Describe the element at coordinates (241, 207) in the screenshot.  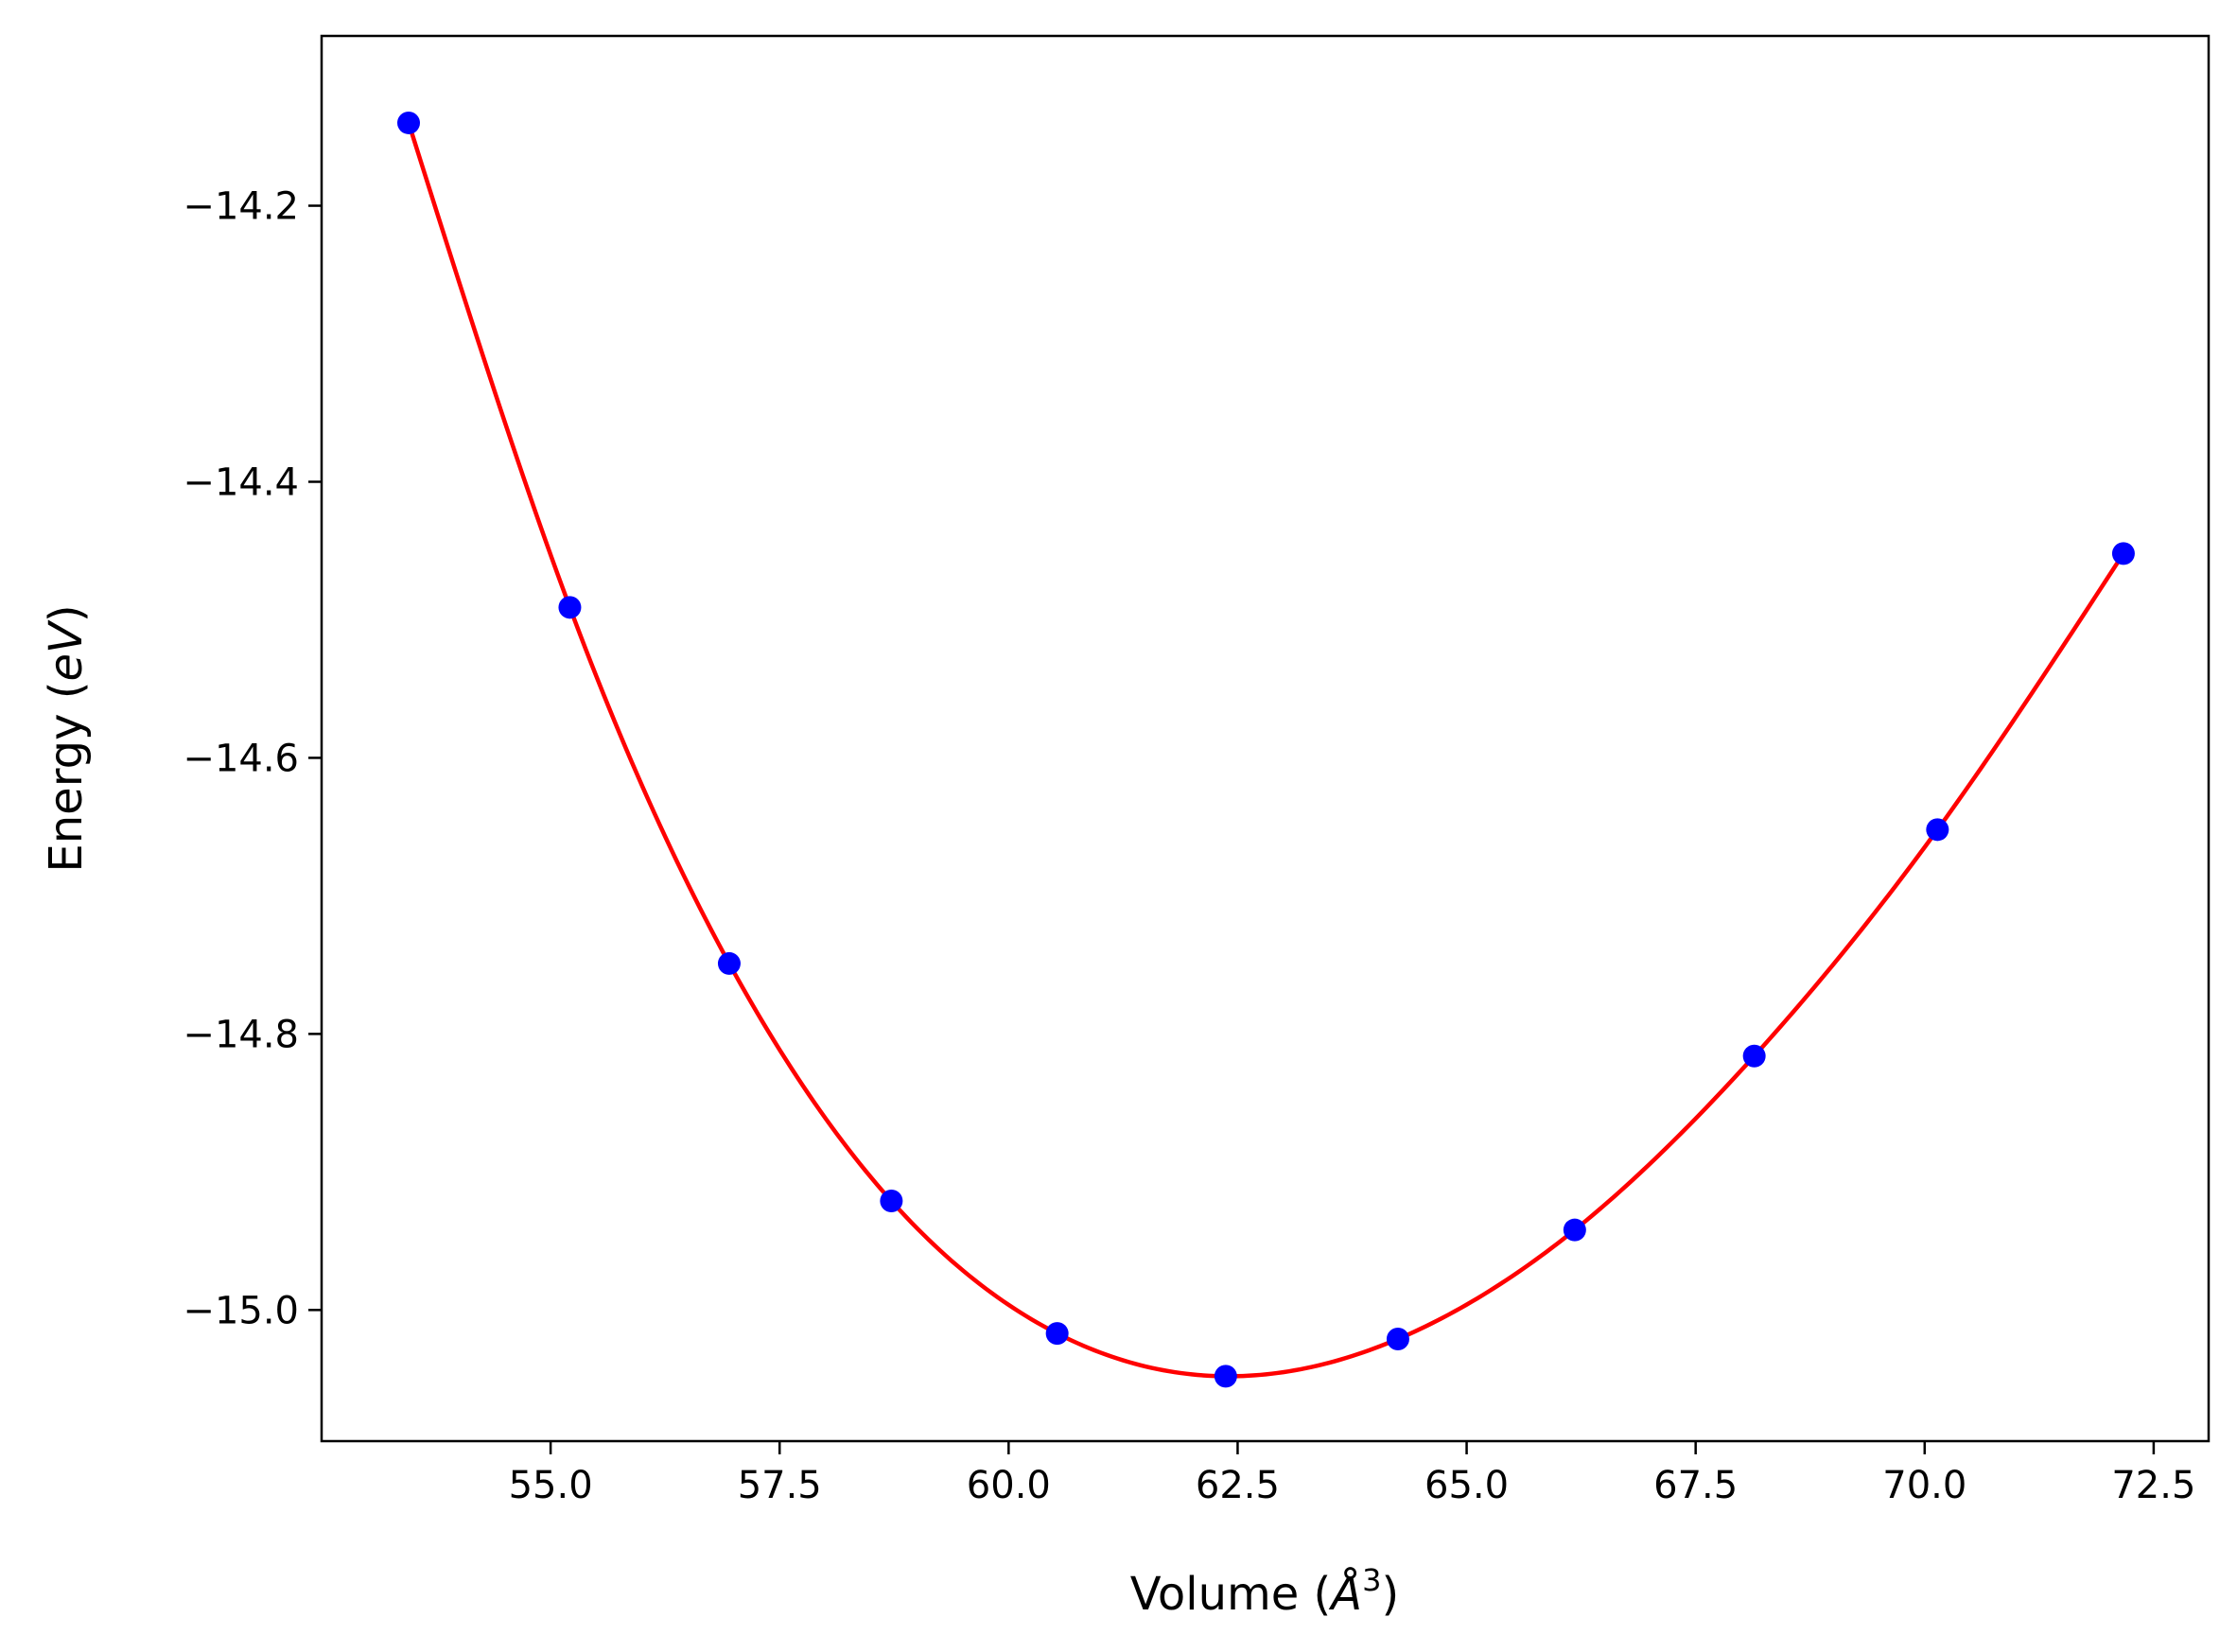
I see `y-tick-label: −14.2` at that location.